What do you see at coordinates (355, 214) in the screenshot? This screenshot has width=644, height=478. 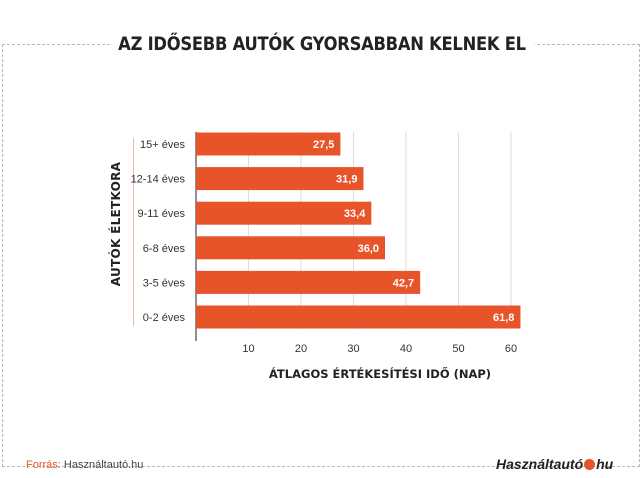 I see `bar-value-label: 33,4` at bounding box center [355, 214].